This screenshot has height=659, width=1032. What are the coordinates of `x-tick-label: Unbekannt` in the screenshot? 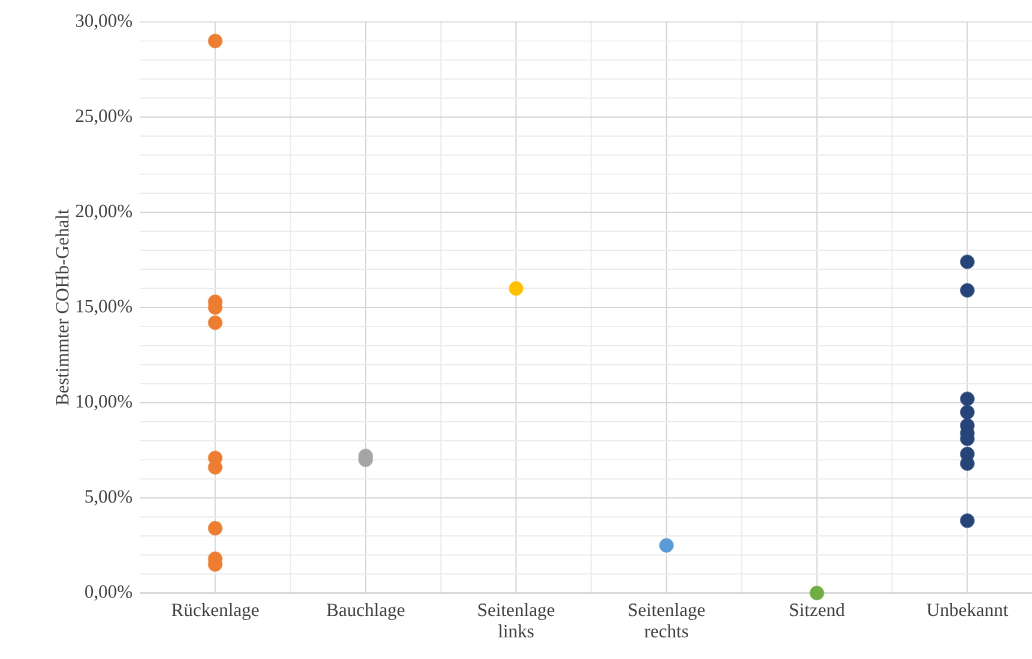 It's located at (967, 610).